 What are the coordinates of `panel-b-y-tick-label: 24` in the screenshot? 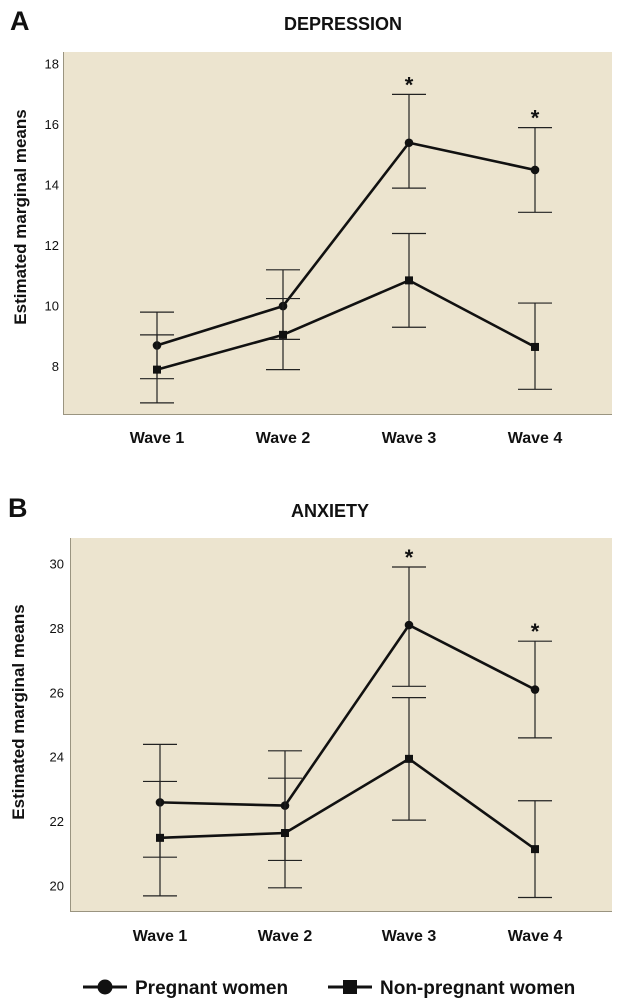 It's located at (57, 757).